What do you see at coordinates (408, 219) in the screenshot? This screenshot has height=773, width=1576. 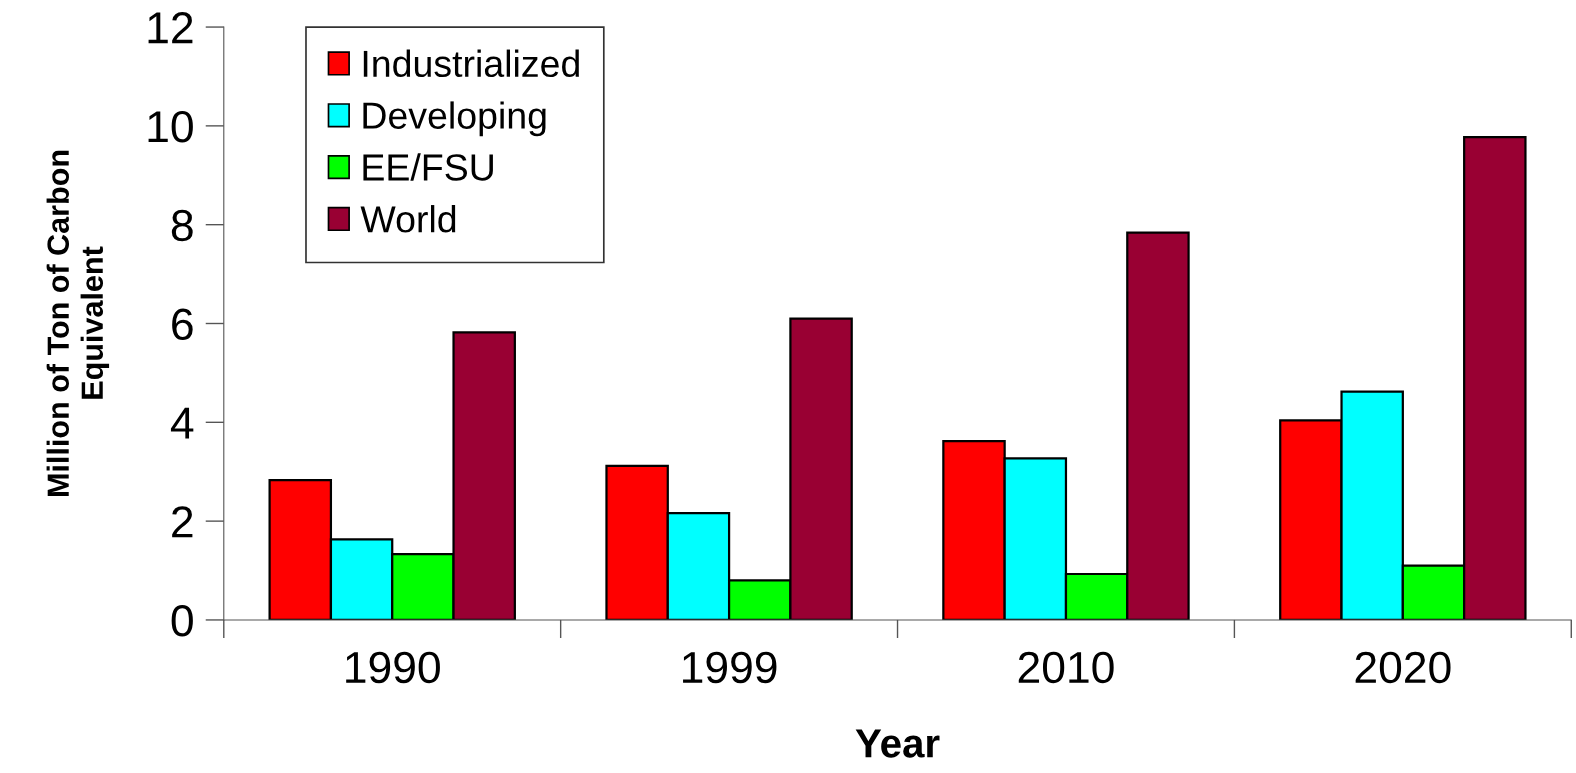 I see `legend-label: World` at bounding box center [408, 219].